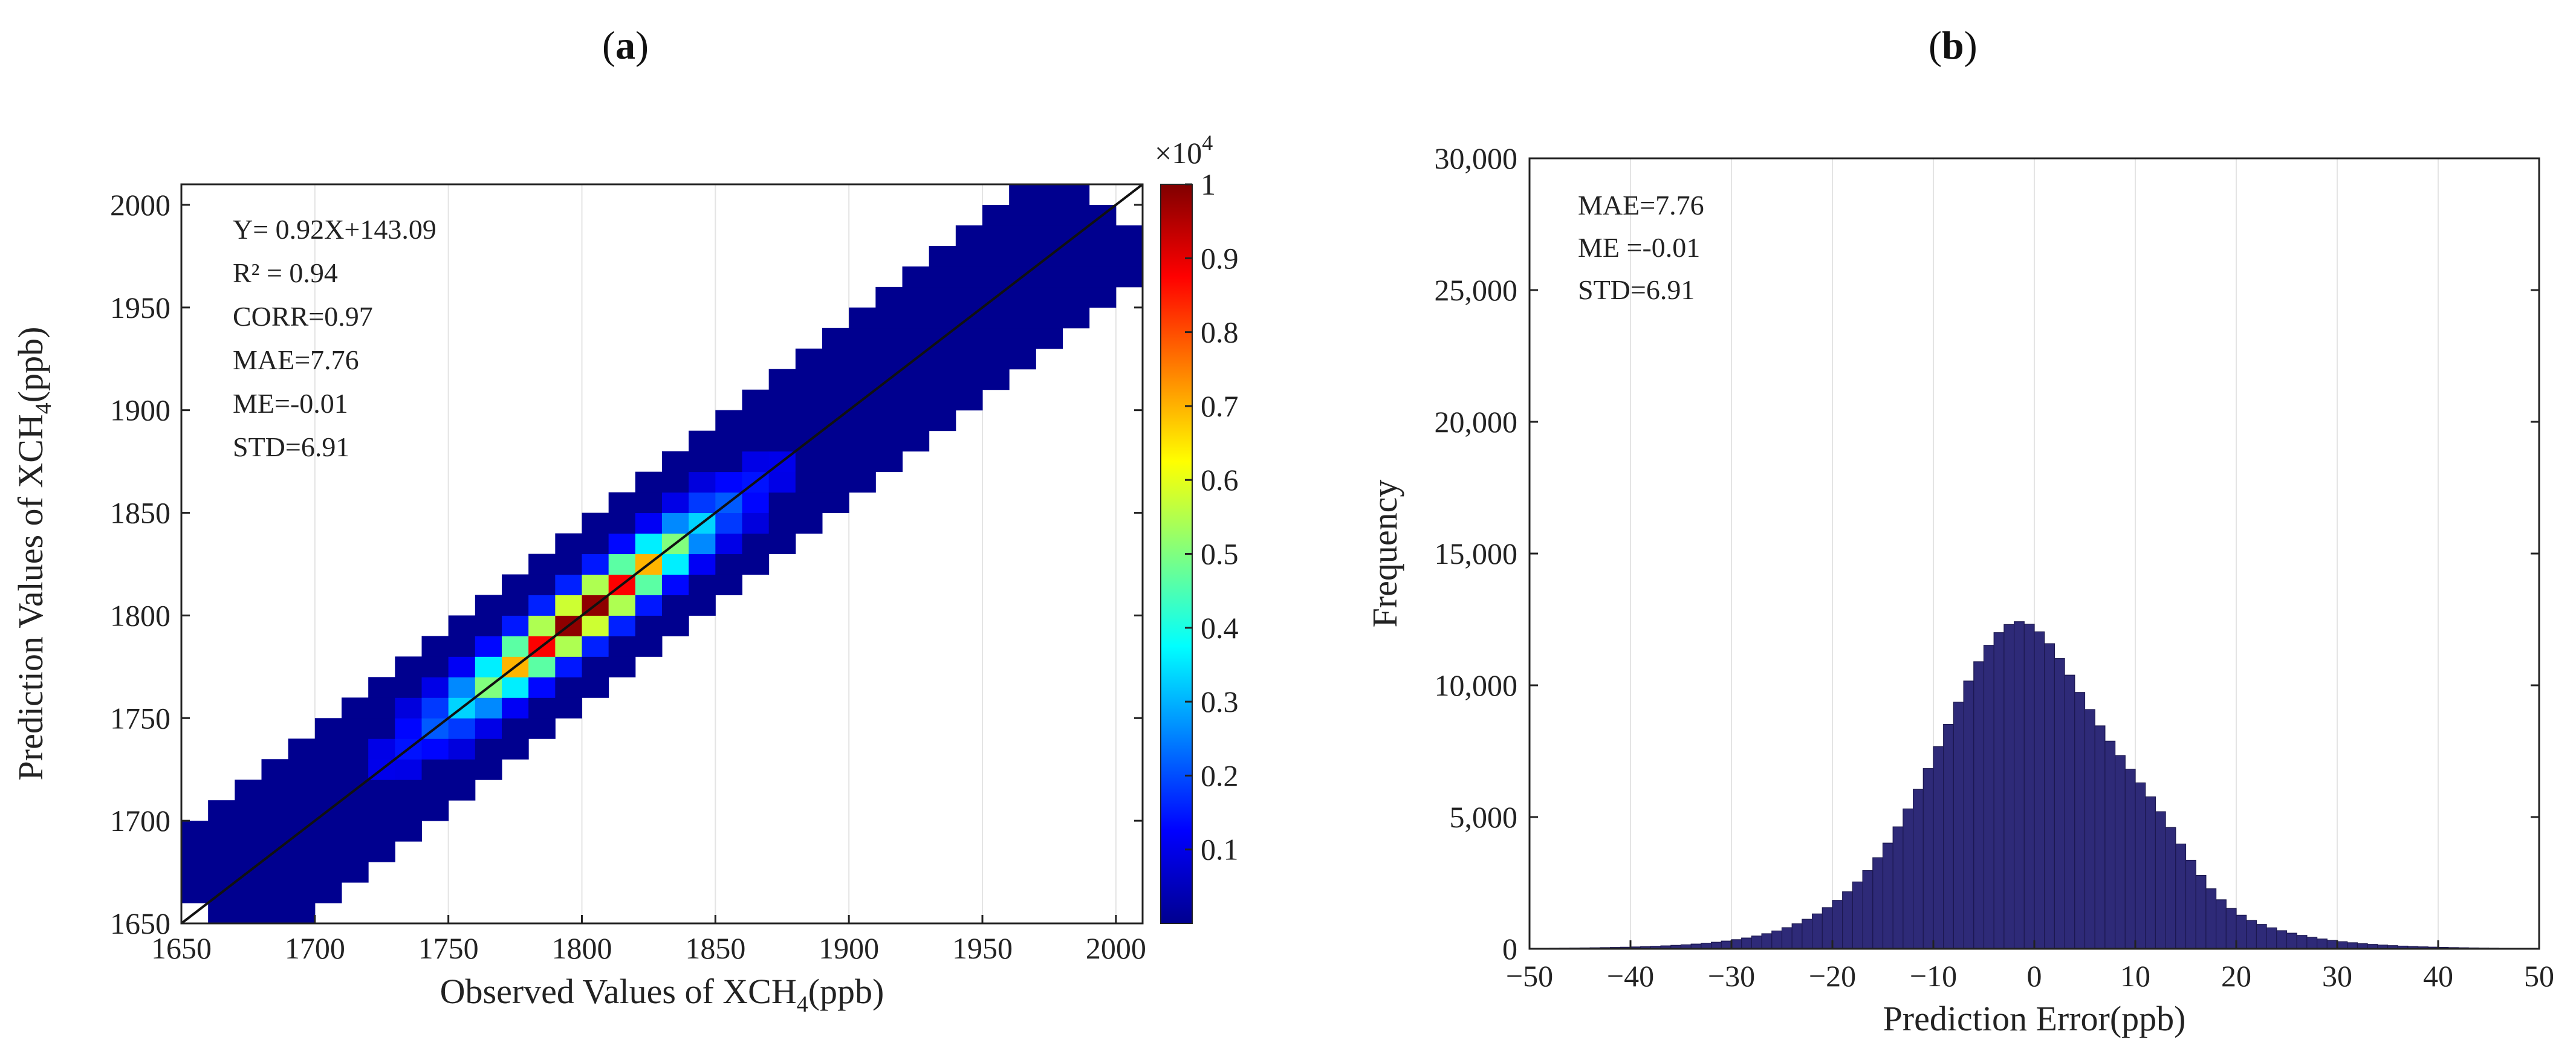 The image size is (2576, 1063). What do you see at coordinates (983, 948) in the screenshot?
I see `a-xtick-label: 1950` at bounding box center [983, 948].